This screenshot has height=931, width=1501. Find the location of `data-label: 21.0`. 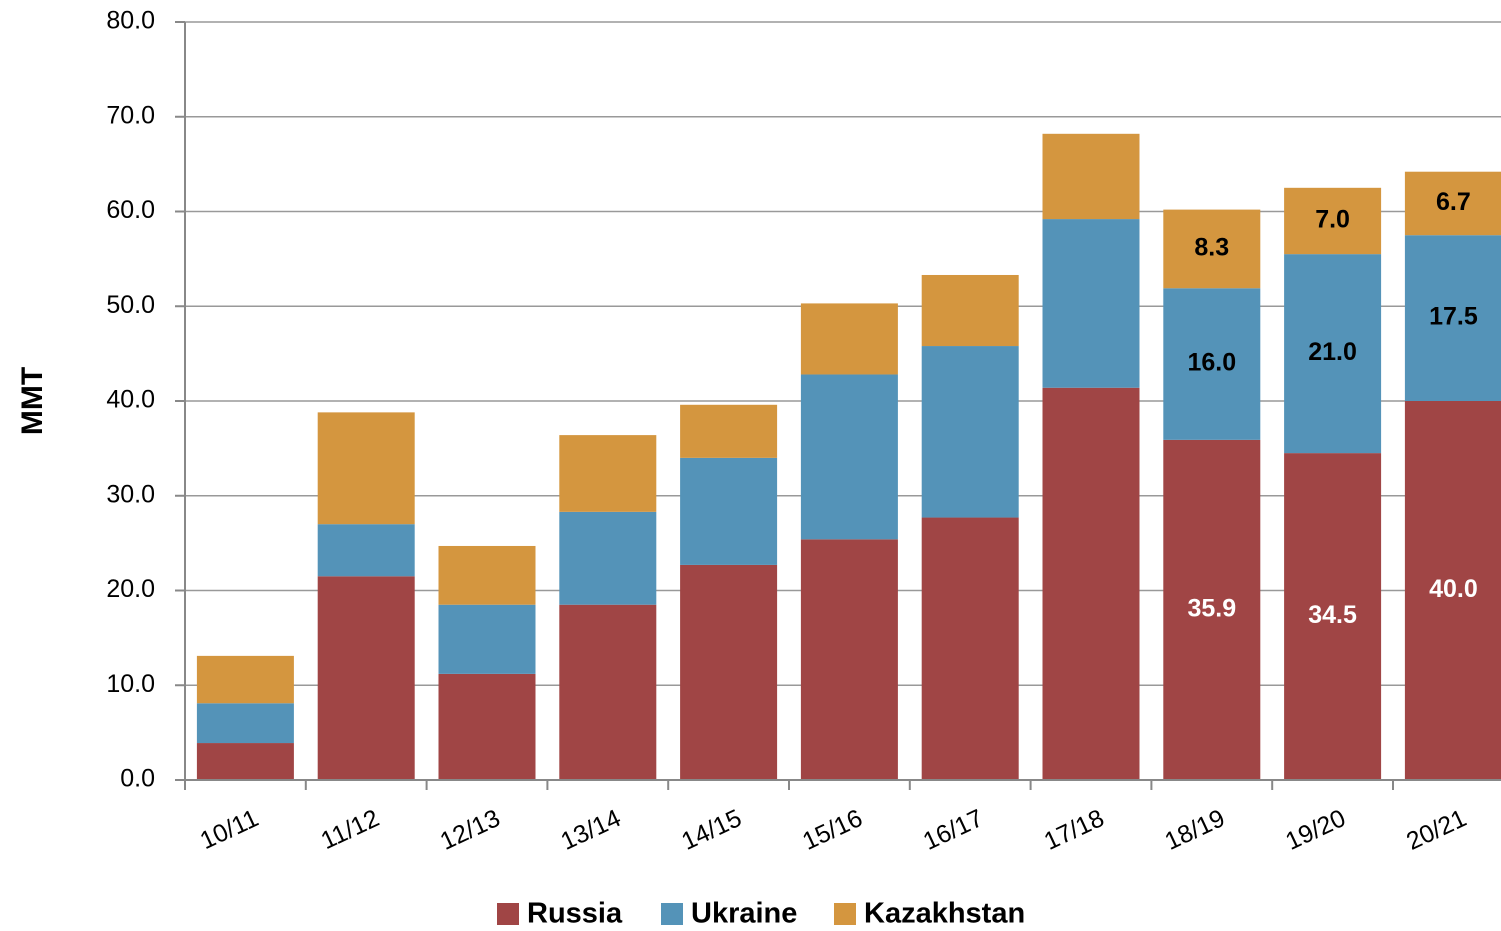

data-label: 21.0 is located at coordinates (1332, 352).